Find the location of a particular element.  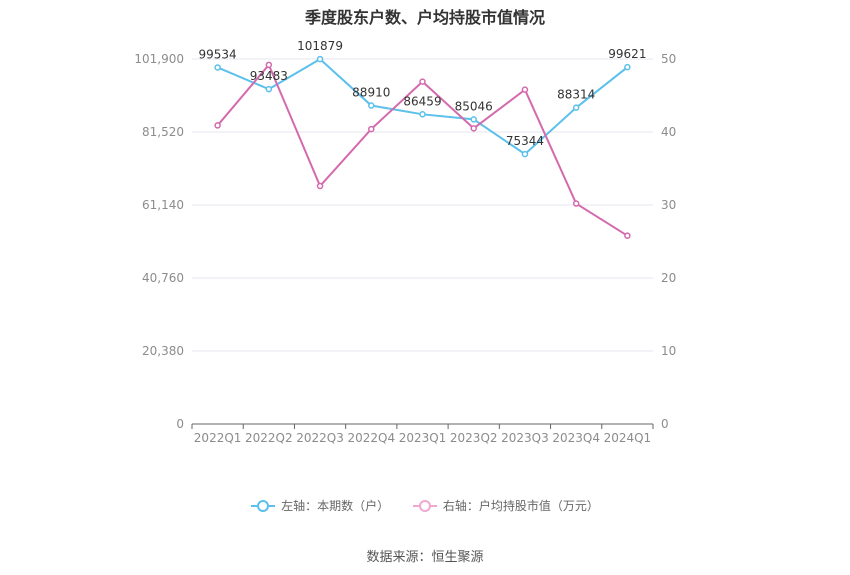

data-label: 85046 is located at coordinates (474, 106).